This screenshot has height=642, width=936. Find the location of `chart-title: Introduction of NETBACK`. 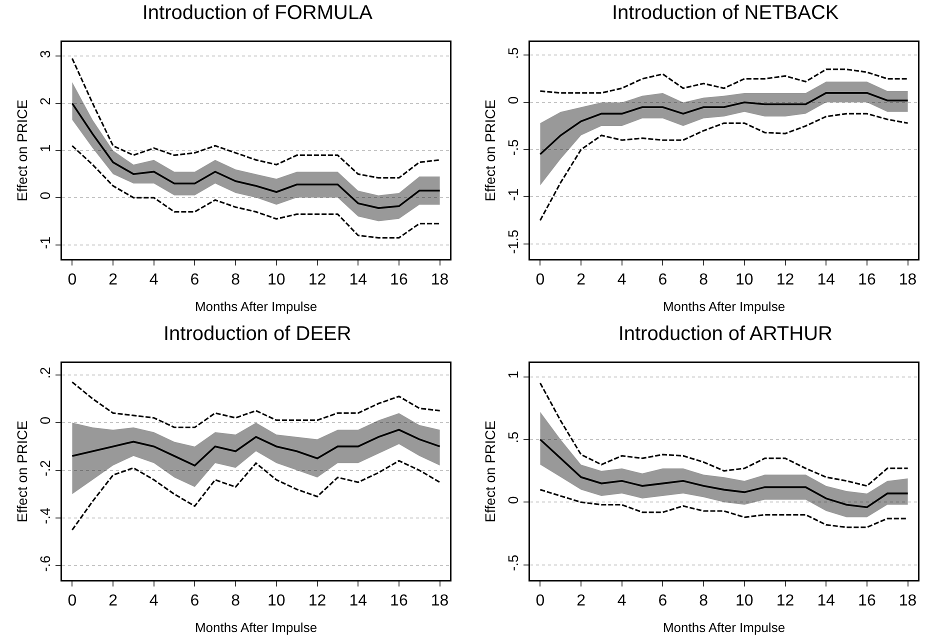

chart-title: Introduction of NETBACK is located at coordinates (726, 13).